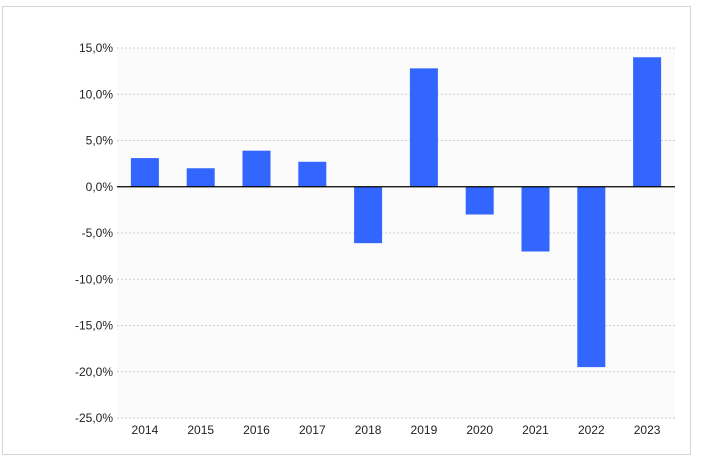 This screenshot has width=701, height=461. I want to click on y-tick-label: 5,0%, so click(100, 141).